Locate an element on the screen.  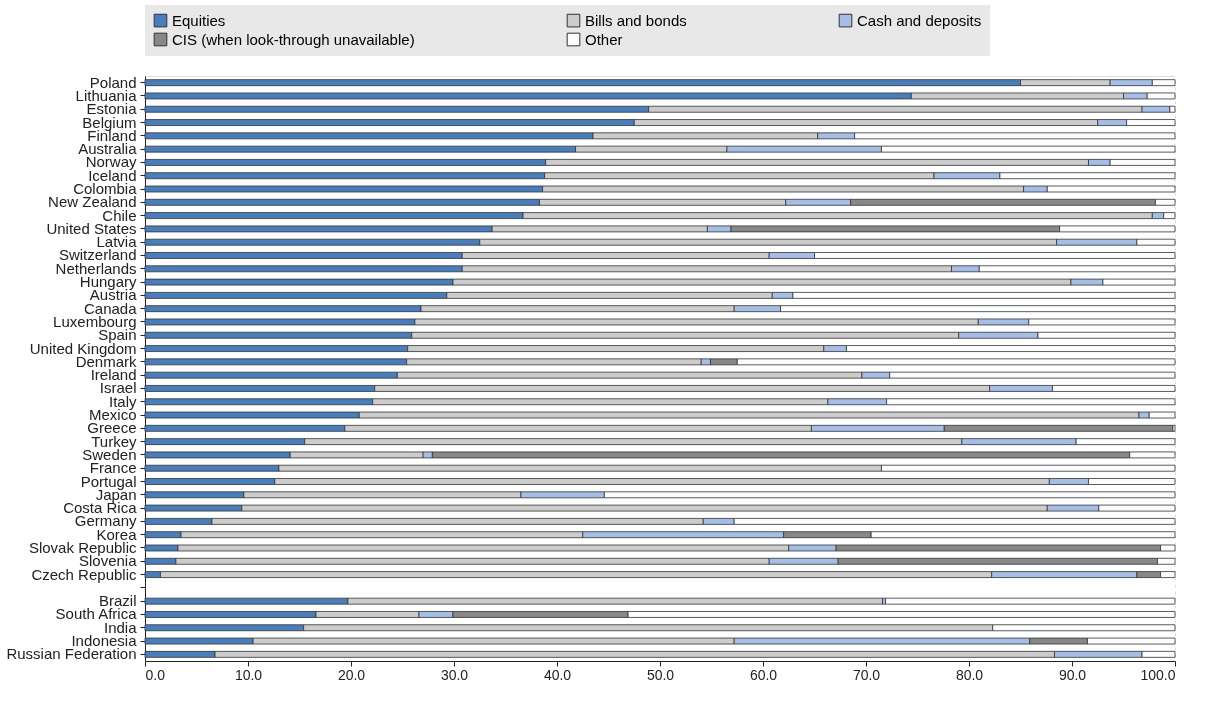
x-tick-label: 20.0 is located at coordinates (351, 674).